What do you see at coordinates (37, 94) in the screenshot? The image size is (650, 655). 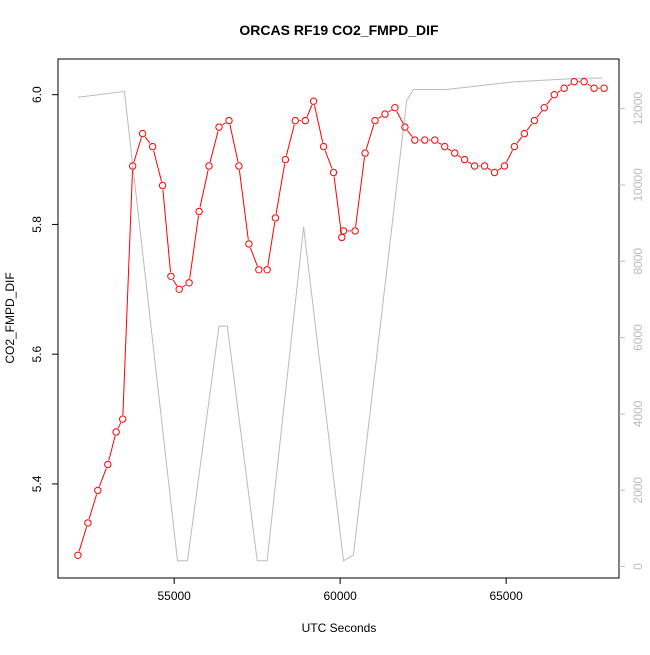 I see `y-tick-label: 6.0` at bounding box center [37, 94].